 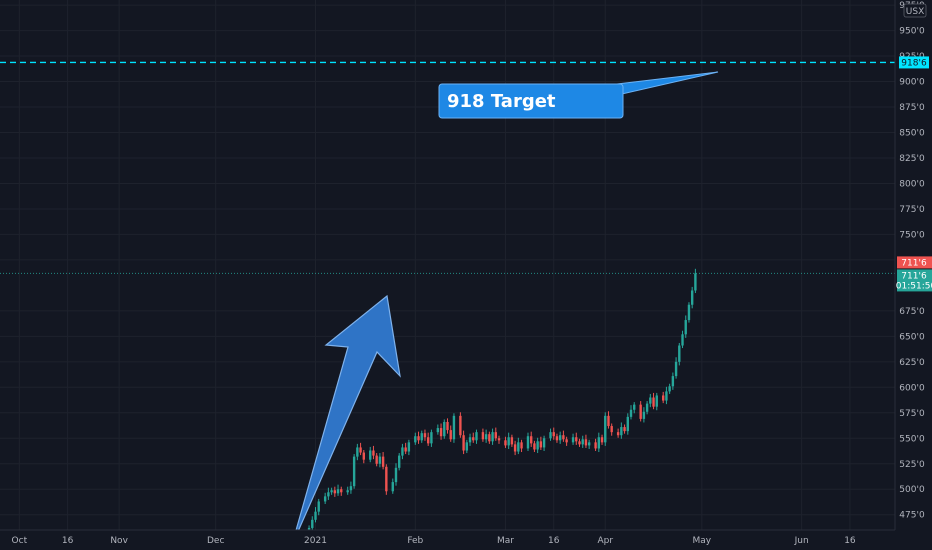 What do you see at coordinates (912, 465) in the screenshot?
I see `y-tick-label: 525'0` at bounding box center [912, 465].